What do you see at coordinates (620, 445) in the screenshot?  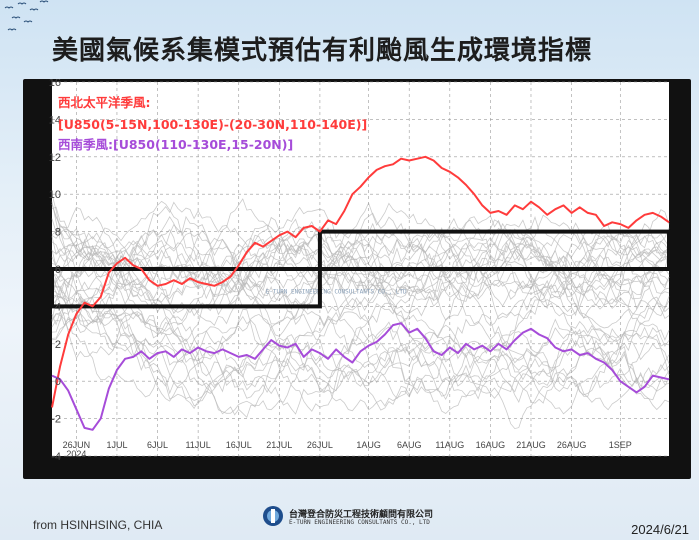 I see `x-tick-label: 1SEP` at bounding box center [620, 445].